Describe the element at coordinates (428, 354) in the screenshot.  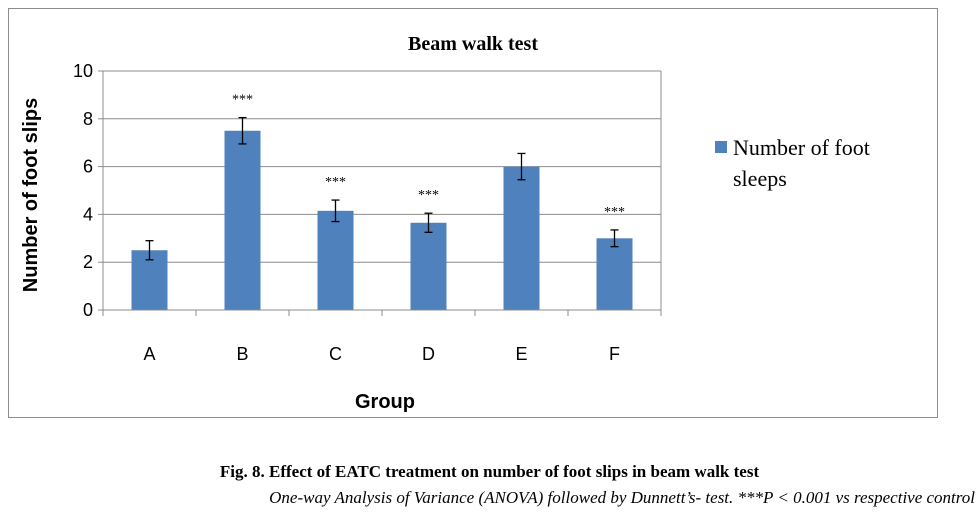
I see `x-tick-label-D: D` at that location.